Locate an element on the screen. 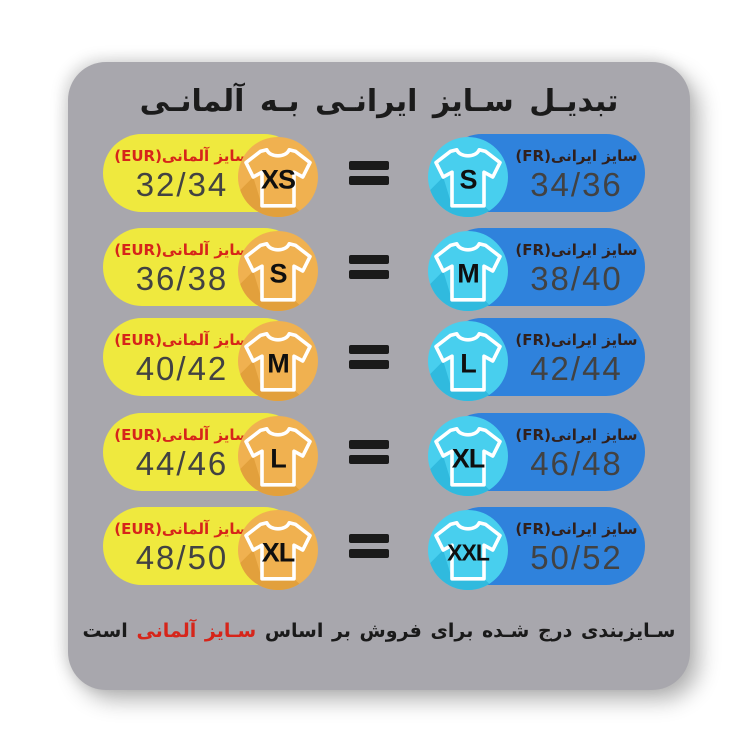 The width and height of the screenshot is (750, 750). german-size-range: 32/34 is located at coordinates (182, 184).